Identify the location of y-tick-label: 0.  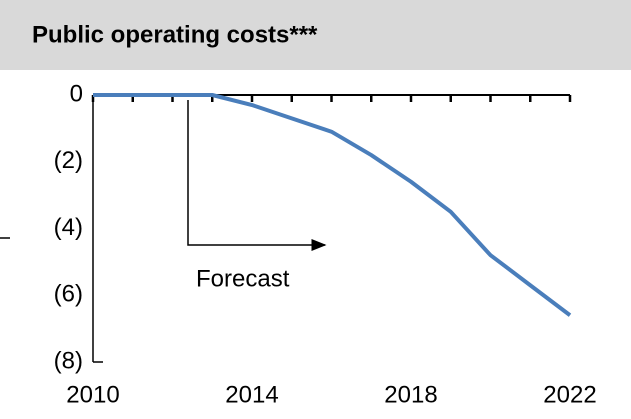
(76, 93).